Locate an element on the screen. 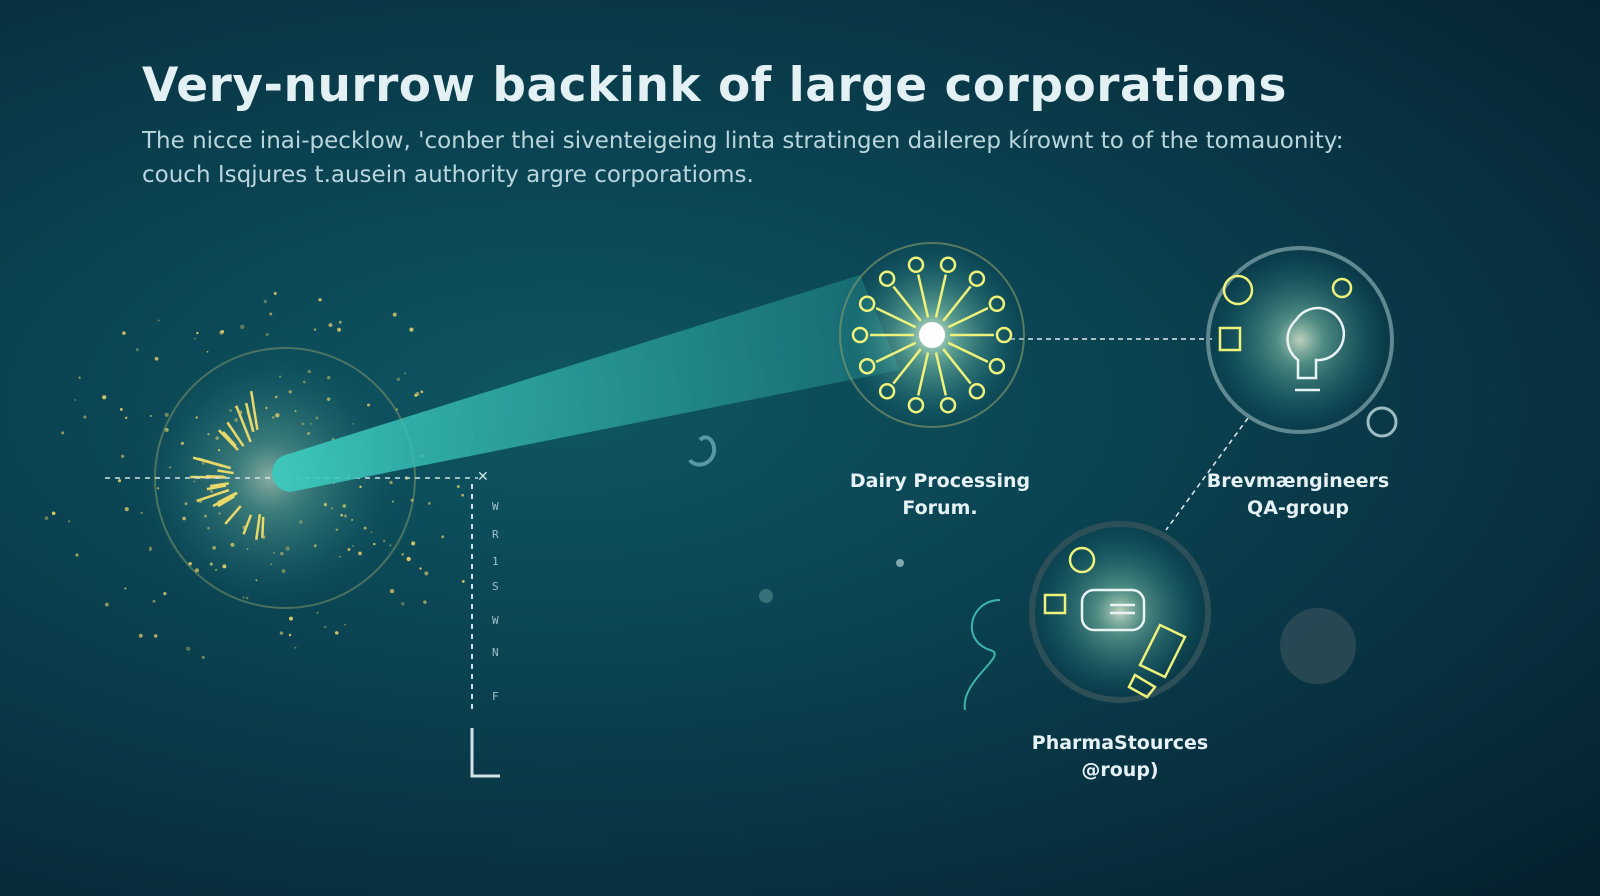 Image resolution: width=1600 pixels, height=896 pixels. spoke is located at coordinates (923, 296).